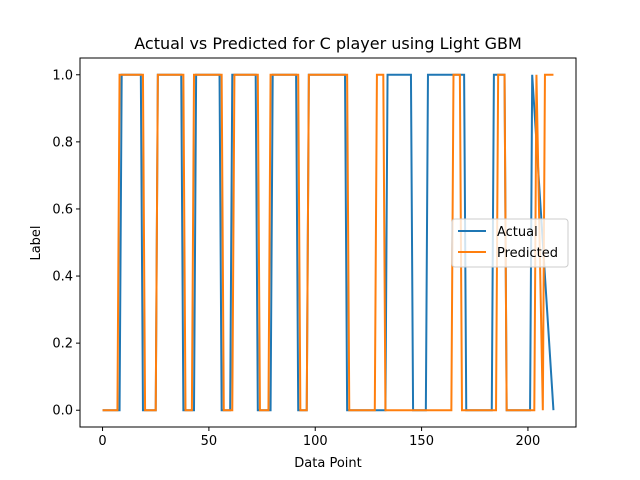 This screenshot has height=480, width=640. What do you see at coordinates (517, 232) in the screenshot?
I see `legend-label-actual: Actual` at bounding box center [517, 232].